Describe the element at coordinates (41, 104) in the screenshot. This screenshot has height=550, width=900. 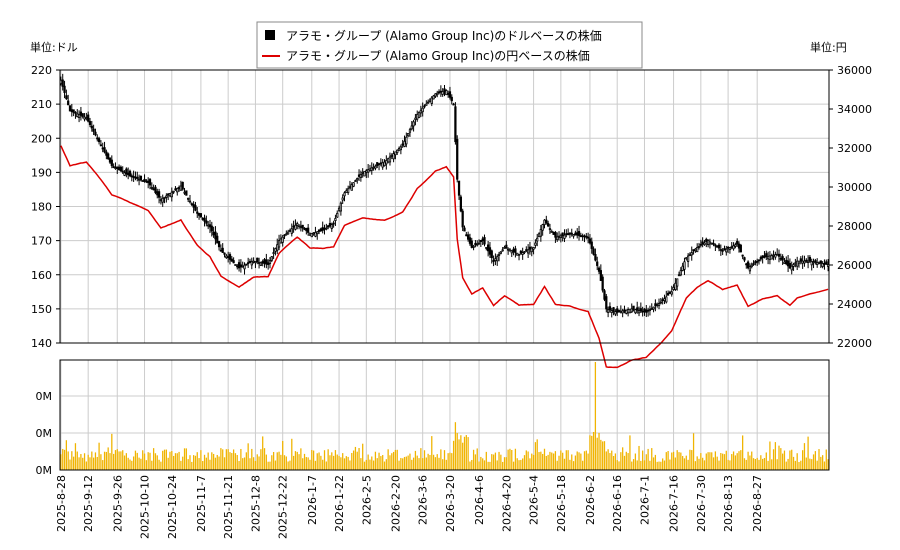
I see `left-tick-label: 210` at that location.